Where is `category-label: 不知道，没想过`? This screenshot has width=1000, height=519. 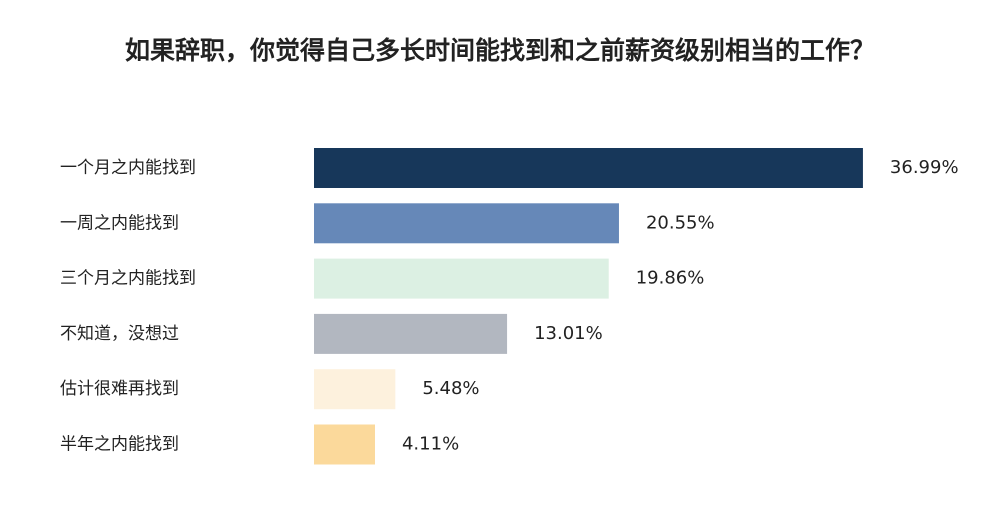 category-label: 不知道，没想过 is located at coordinates (119, 334).